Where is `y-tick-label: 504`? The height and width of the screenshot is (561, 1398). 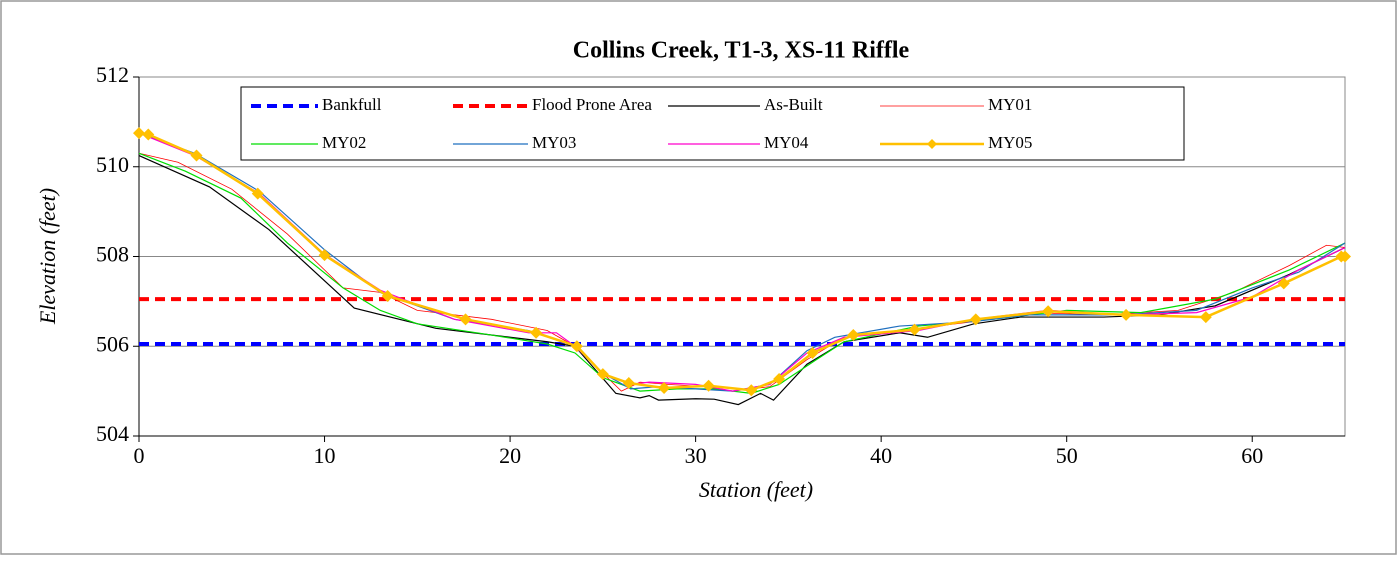
y-tick-label: 504 is located at coordinates (112, 433).